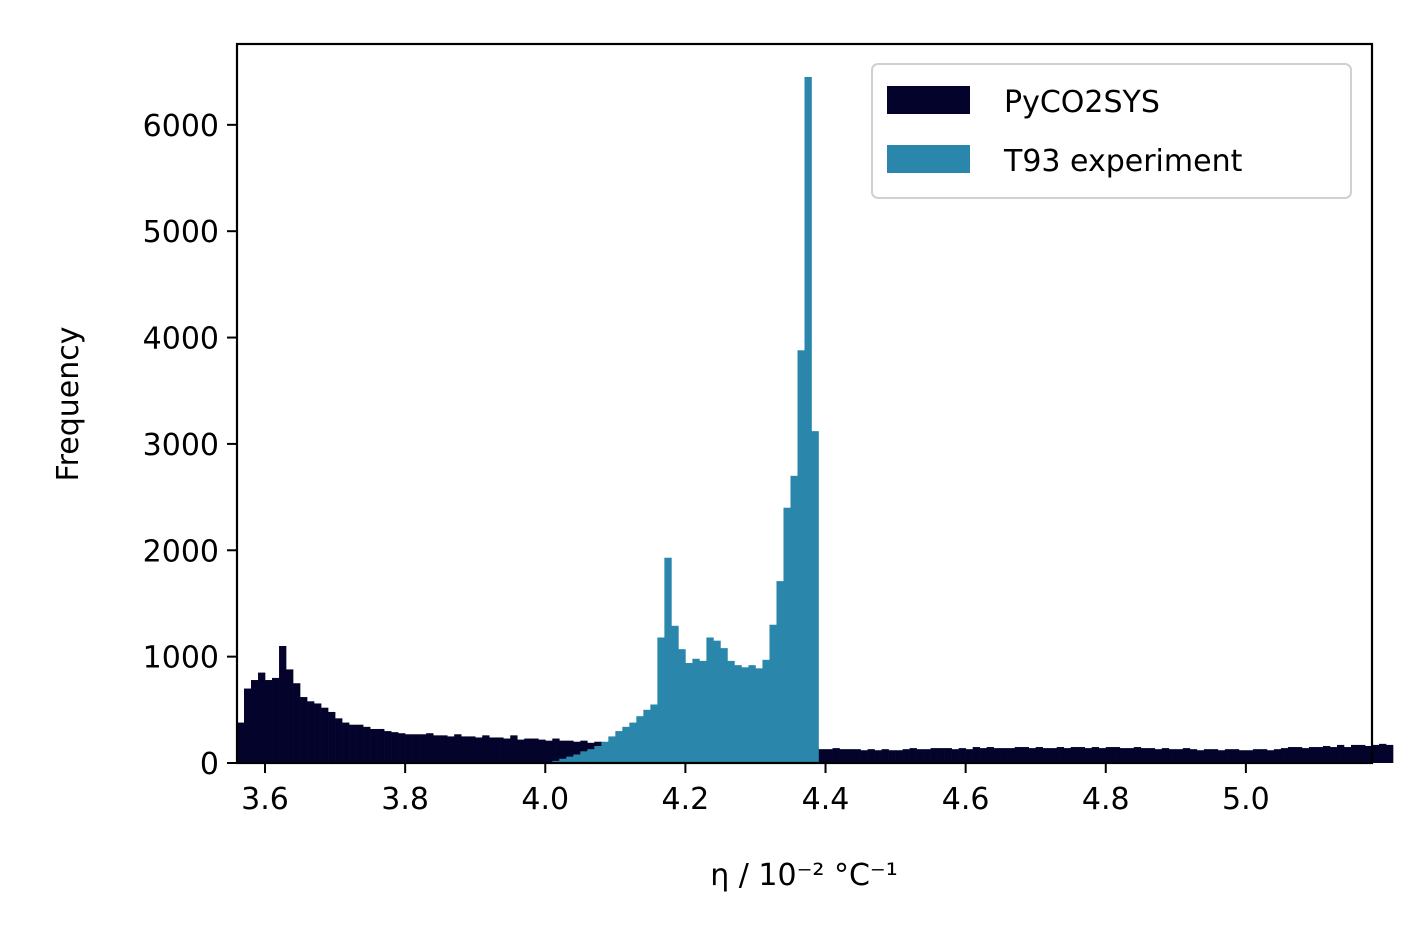 Image resolution: width=1417 pixels, height=944 pixels. Describe the element at coordinates (928, 100) in the screenshot. I see `legend-swatch-pyco2sys` at that location.